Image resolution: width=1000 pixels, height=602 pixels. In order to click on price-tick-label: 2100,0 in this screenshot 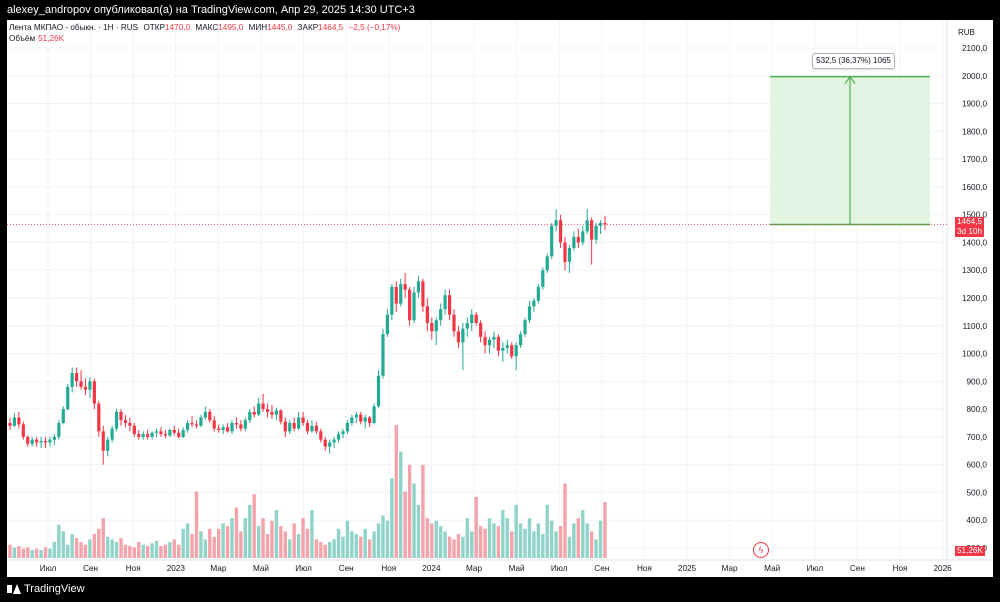, I will do `click(974, 48)`.